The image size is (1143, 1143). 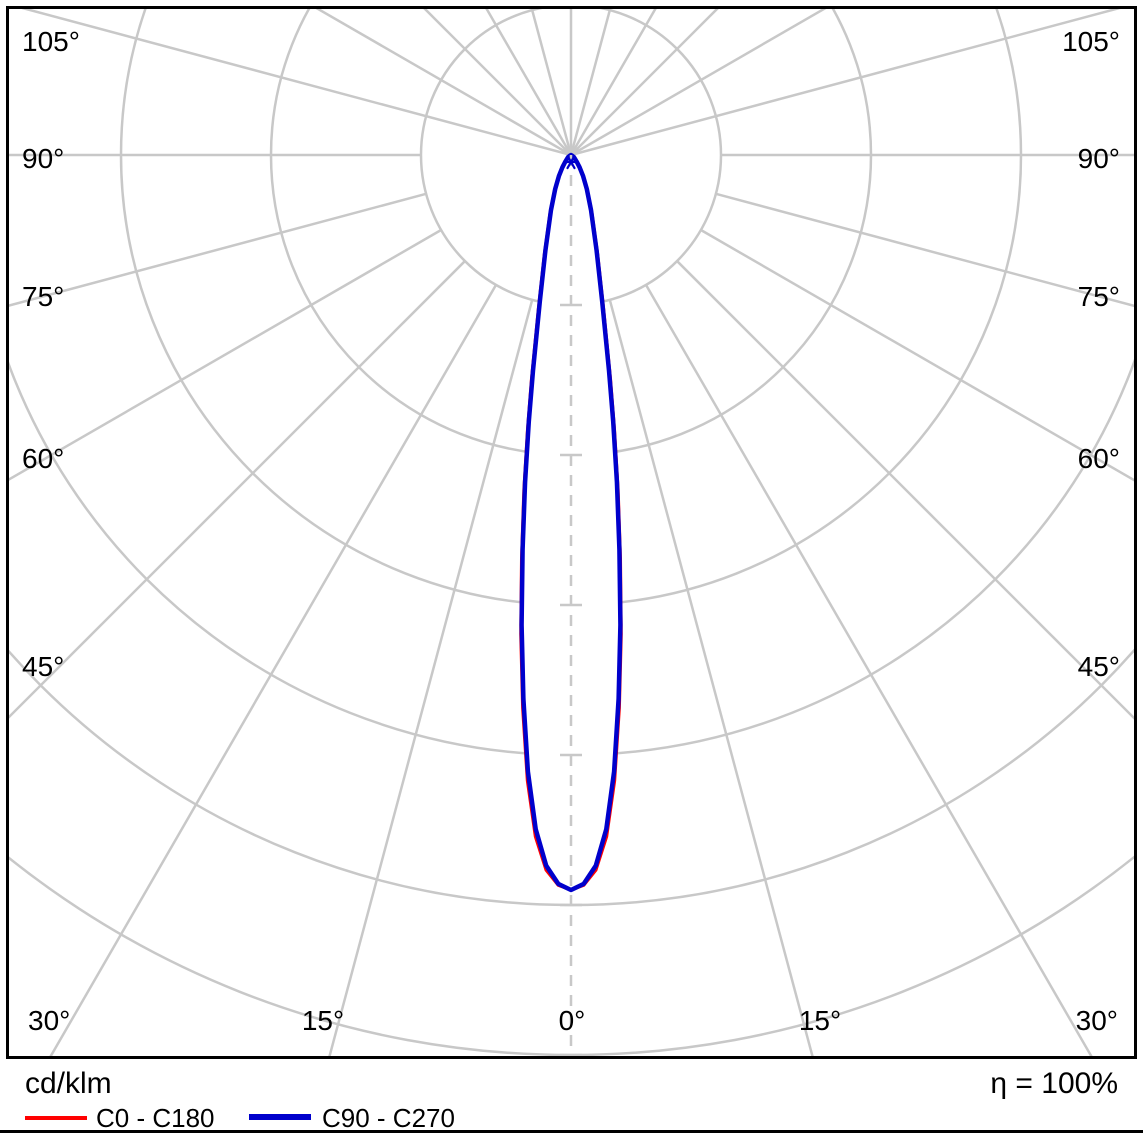 What do you see at coordinates (280, 1117) in the screenshot?
I see `c90-line-swatch` at bounding box center [280, 1117].